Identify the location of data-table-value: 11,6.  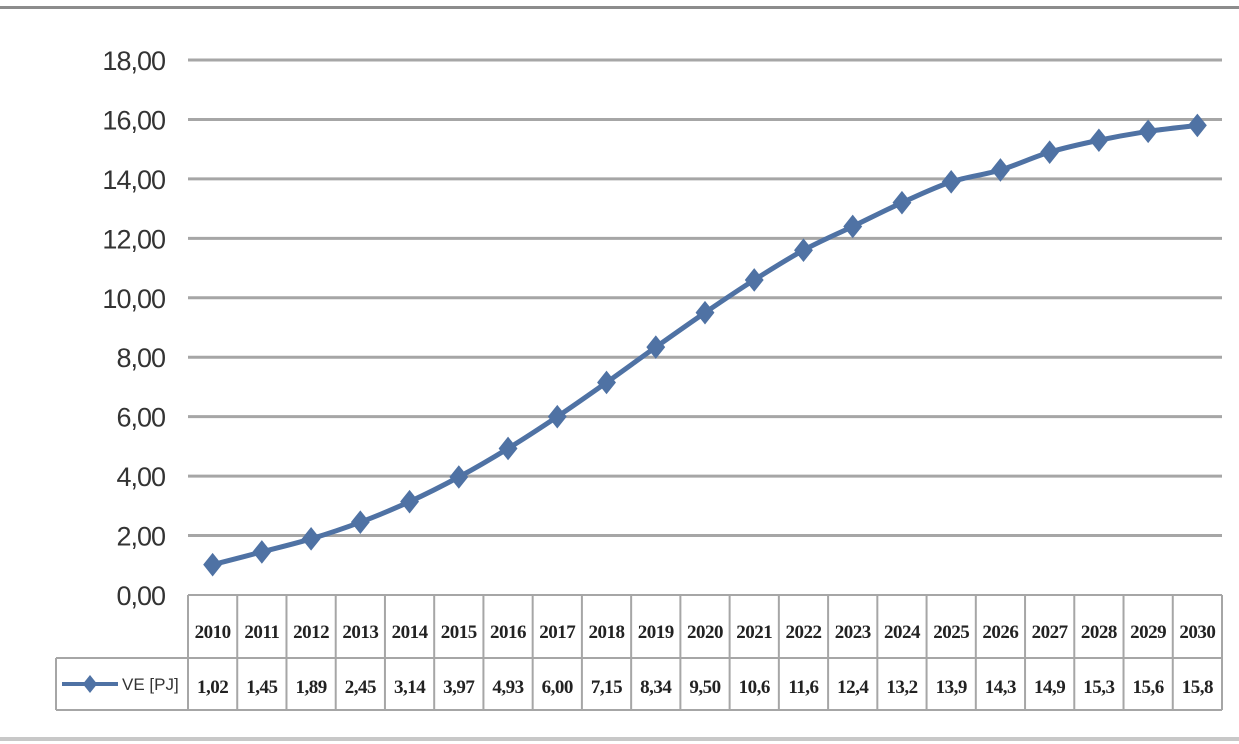
(803, 687).